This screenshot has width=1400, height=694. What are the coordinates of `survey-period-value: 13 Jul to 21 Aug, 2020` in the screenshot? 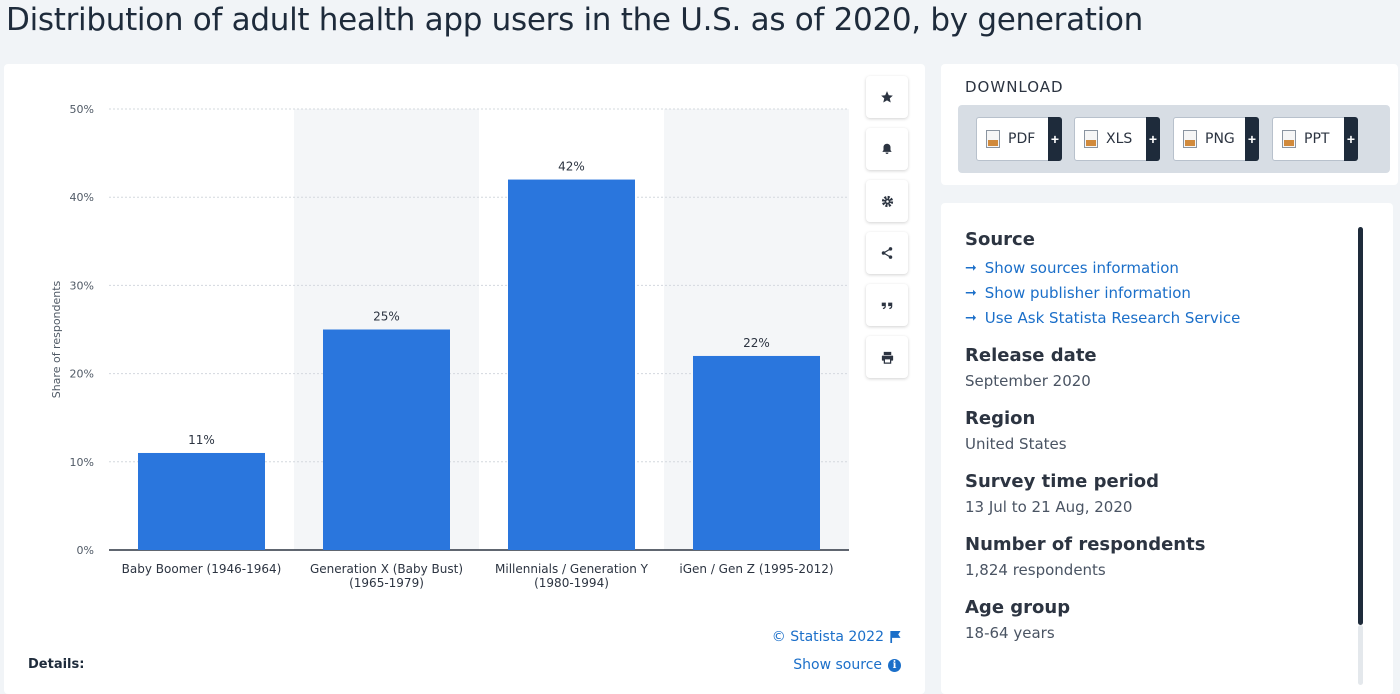 It's located at (1049, 507).